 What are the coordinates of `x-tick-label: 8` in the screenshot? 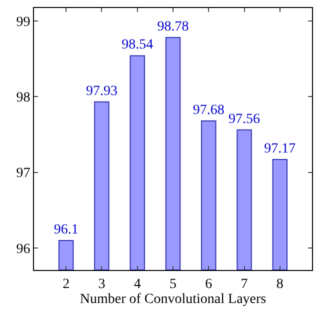 It's located at (280, 284).